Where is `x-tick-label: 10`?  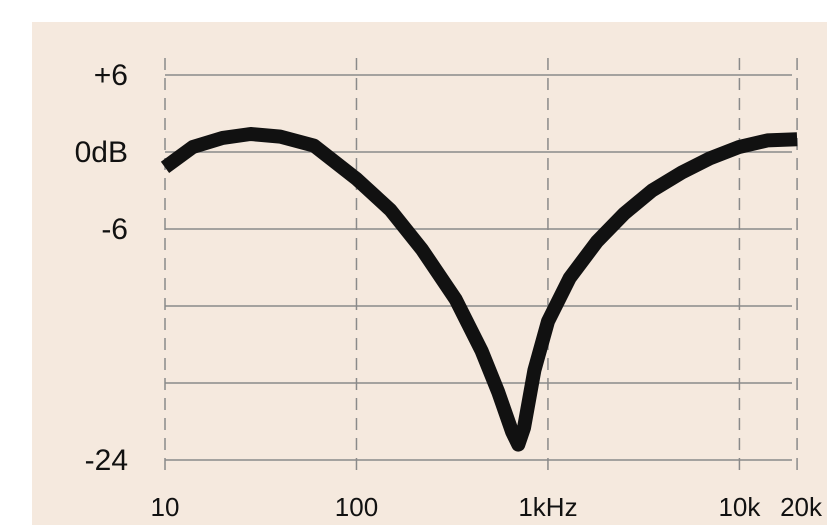
x-tick-label: 10 is located at coordinates (165, 507).